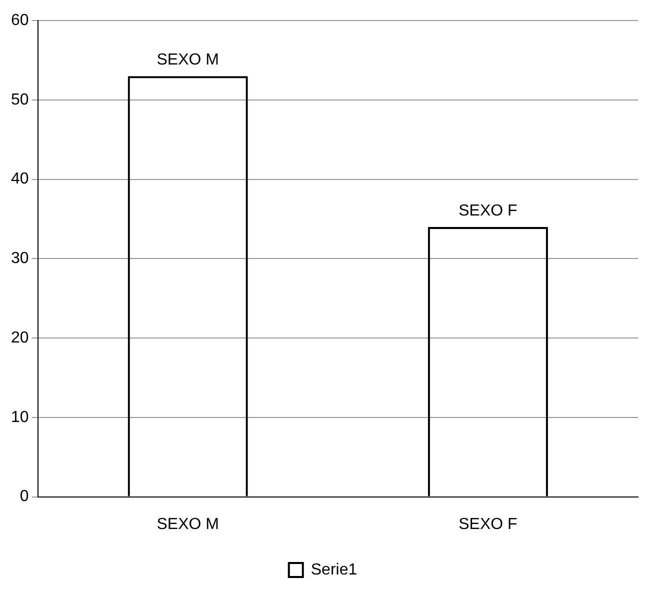 Image resolution: width=662 pixels, height=602 pixels. I want to click on annotation: SEXO M, so click(187, 60).